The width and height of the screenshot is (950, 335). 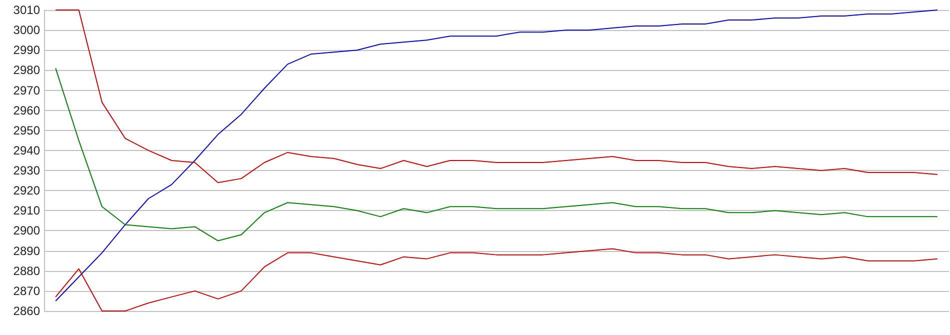 What do you see at coordinates (26, 191) in the screenshot?
I see `y-tick-label: 2920` at bounding box center [26, 191].